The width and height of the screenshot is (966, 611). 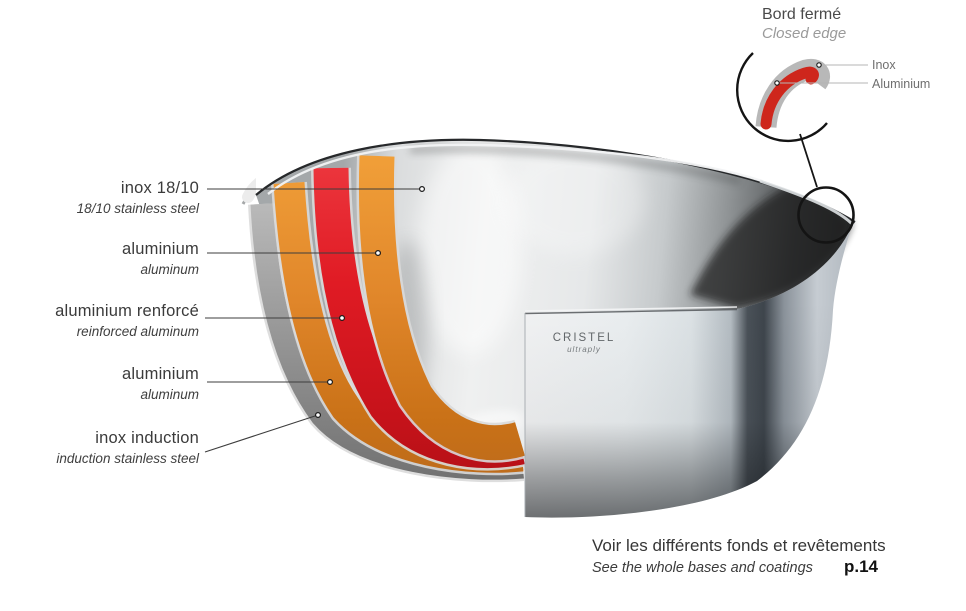 What do you see at coordinates (860, 567) in the screenshot?
I see `footer-page-ref: p.14` at bounding box center [860, 567].